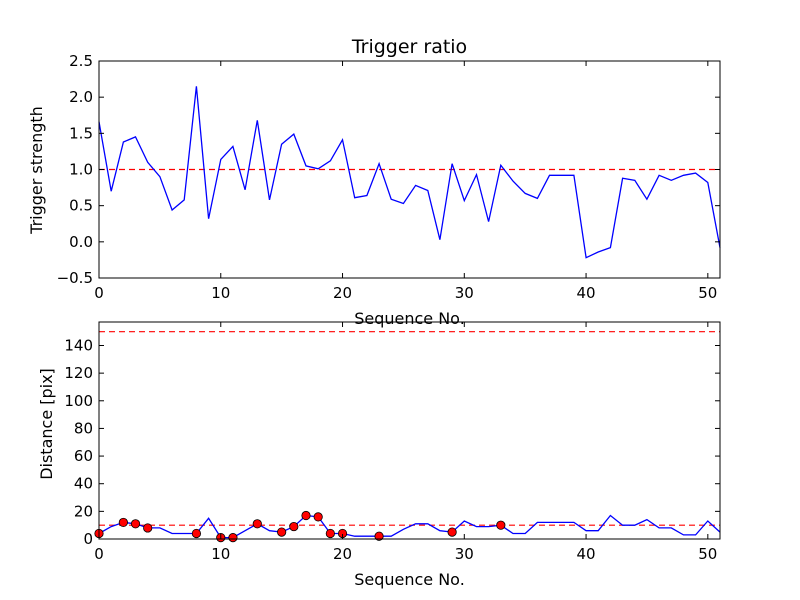 The height and width of the screenshot is (600, 800). Describe the element at coordinates (83, 428) in the screenshot. I see `y-tick-label: 80` at that location.